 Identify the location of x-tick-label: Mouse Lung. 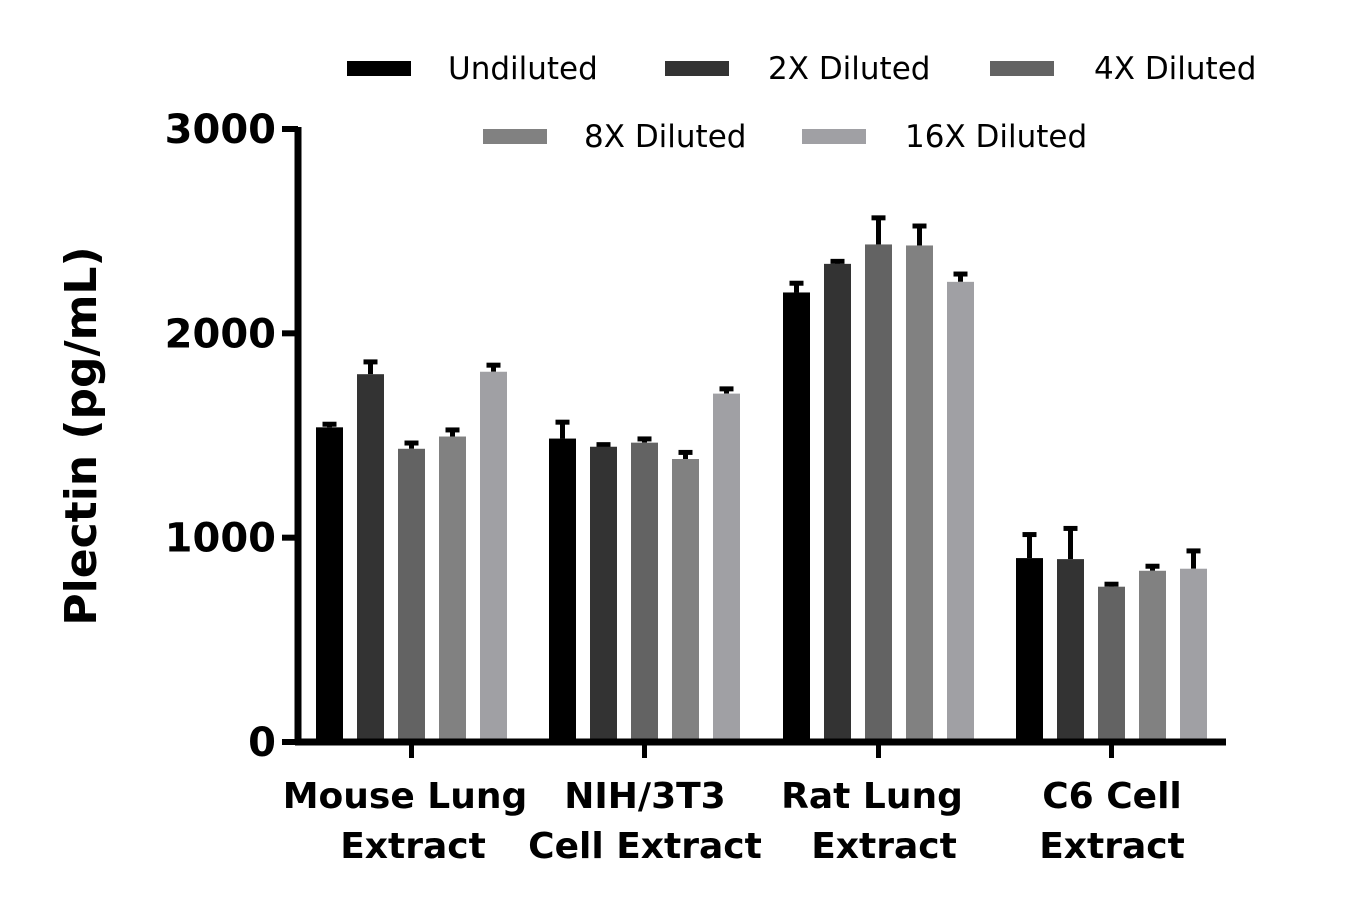
(405, 796).